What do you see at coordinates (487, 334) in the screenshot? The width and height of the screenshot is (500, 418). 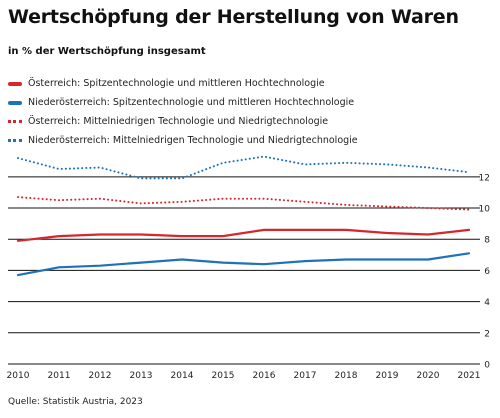 I see `y-tick-label: 2` at bounding box center [487, 334].